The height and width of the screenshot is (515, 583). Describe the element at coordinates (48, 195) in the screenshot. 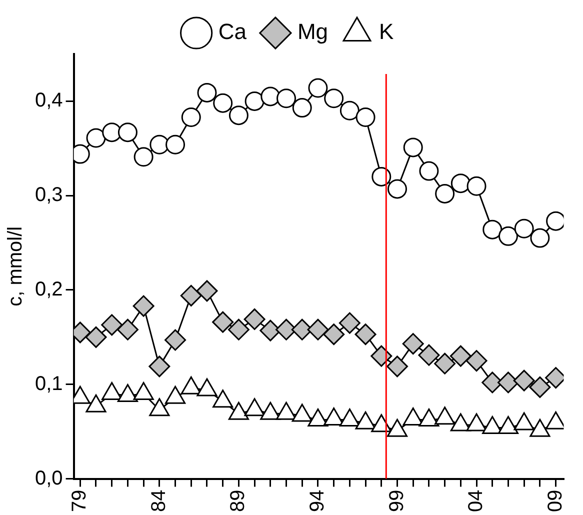

I see `y-tick-label: 0,3` at that location.